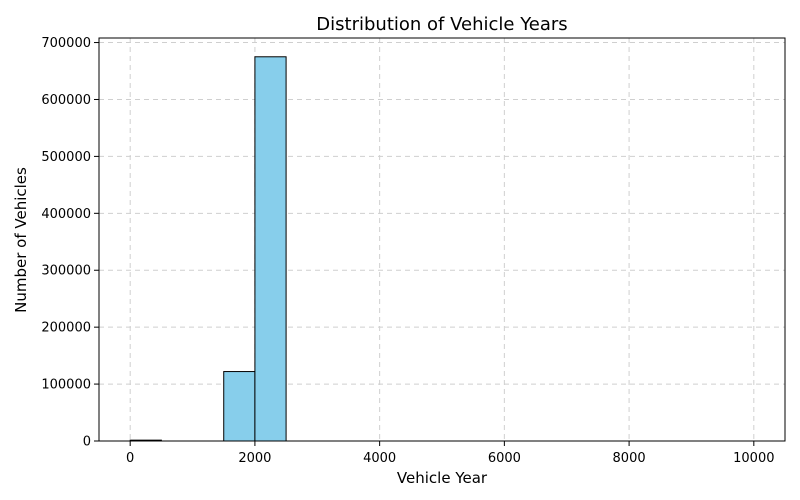 This screenshot has height=500, width=800. Describe the element at coordinates (66, 43) in the screenshot. I see `y-tick-label: 700000` at that location.